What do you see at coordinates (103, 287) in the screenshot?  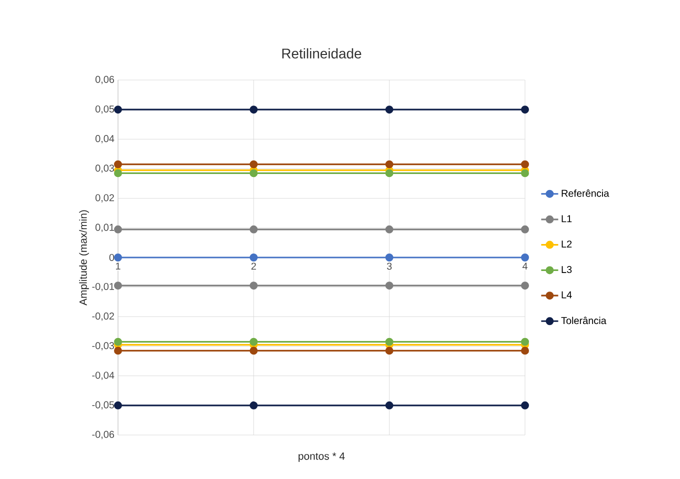 I see `y-tick-label: -0,01` at bounding box center [103, 287].